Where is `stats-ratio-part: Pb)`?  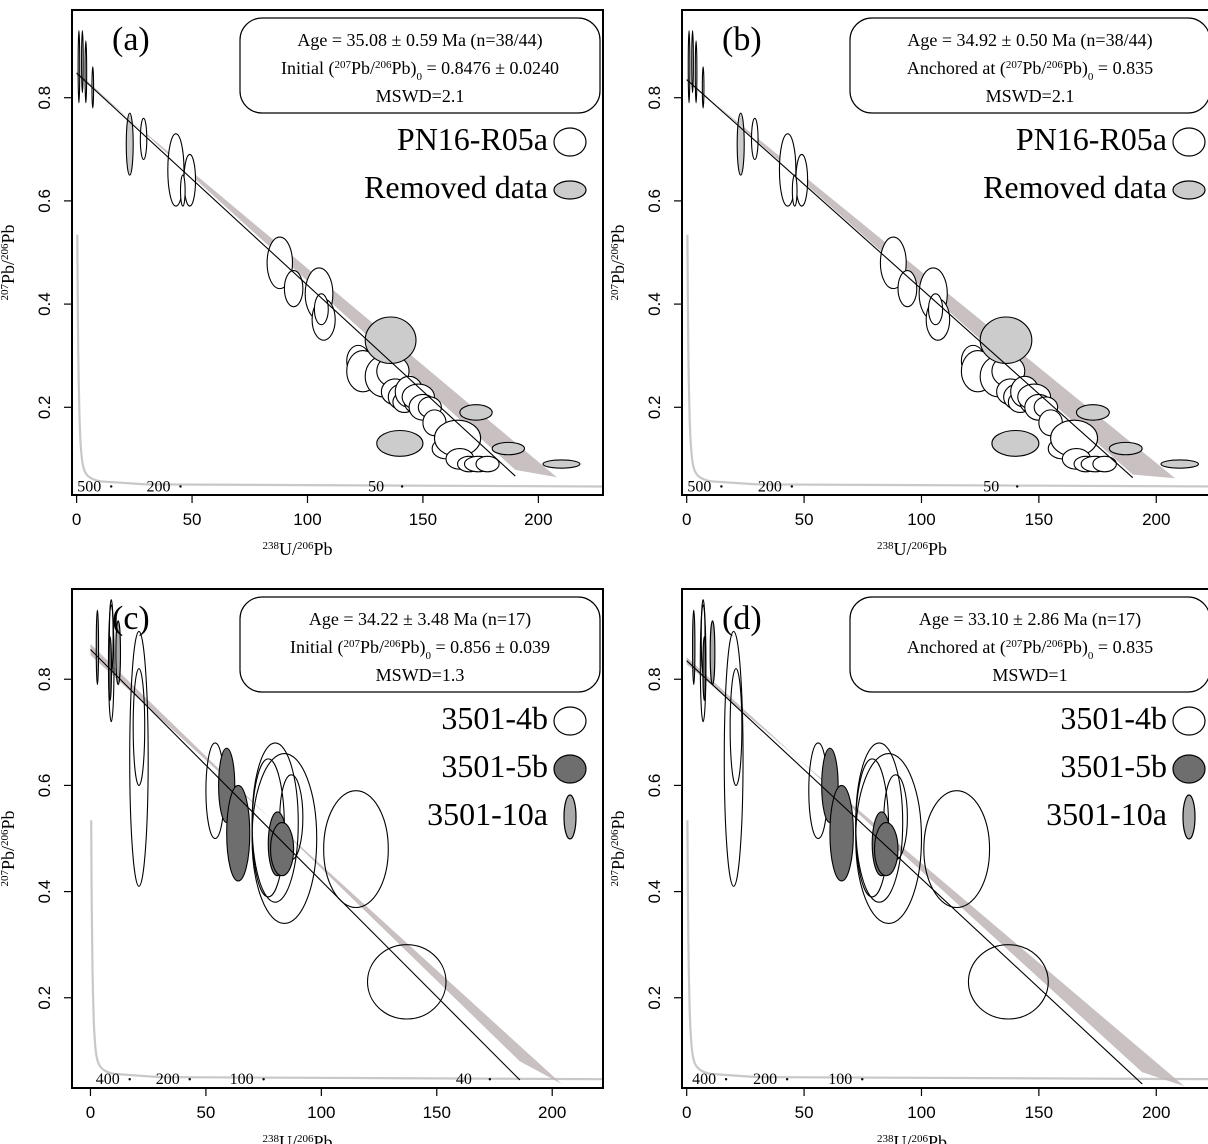
stats-ratio-part: Pb) is located at coordinates (1075, 647).